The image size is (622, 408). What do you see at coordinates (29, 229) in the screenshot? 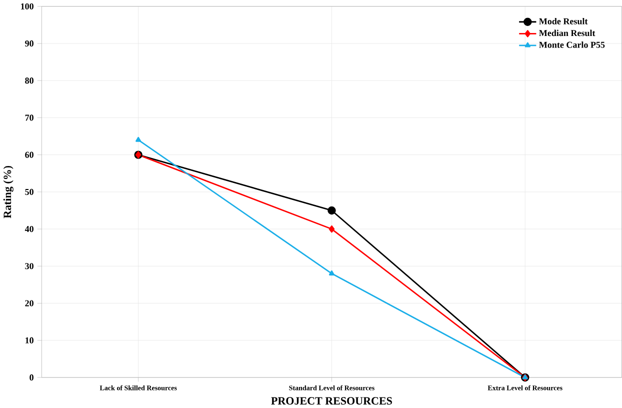
I see `y-tick-label: 40` at bounding box center [29, 229].